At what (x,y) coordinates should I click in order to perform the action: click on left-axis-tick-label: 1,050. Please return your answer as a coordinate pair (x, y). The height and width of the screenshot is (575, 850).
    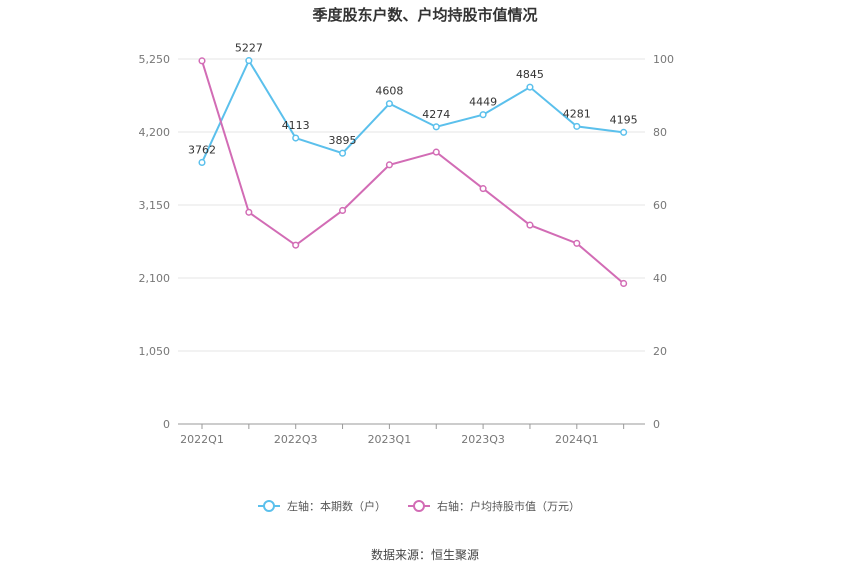
    Looking at the image, I should click on (155, 351).